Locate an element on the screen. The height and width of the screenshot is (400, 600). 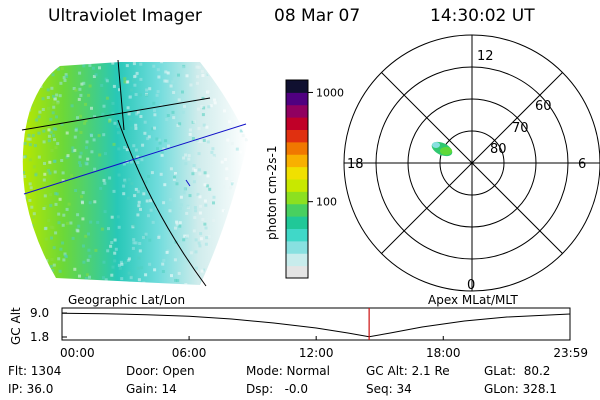
mlt-label-12: 12 is located at coordinates (485, 56).